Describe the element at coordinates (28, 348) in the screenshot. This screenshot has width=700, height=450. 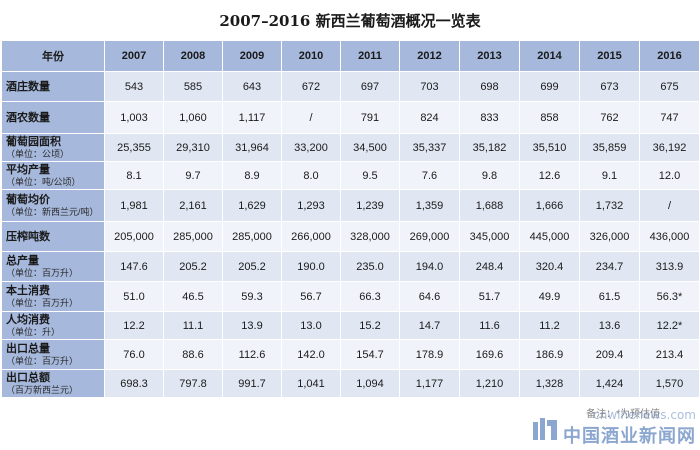
I see `row-label-main: 出口总量` at that location.